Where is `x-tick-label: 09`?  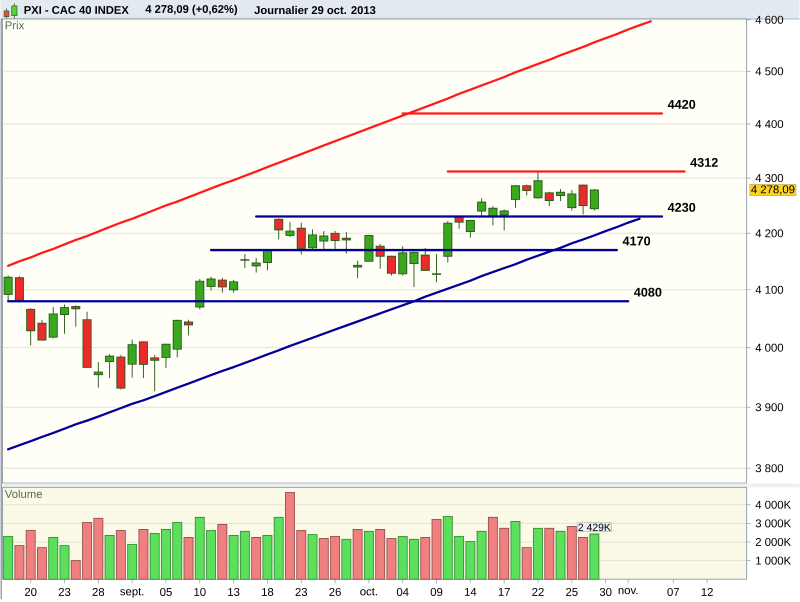 x-tick-label: 09 is located at coordinates (436, 592).